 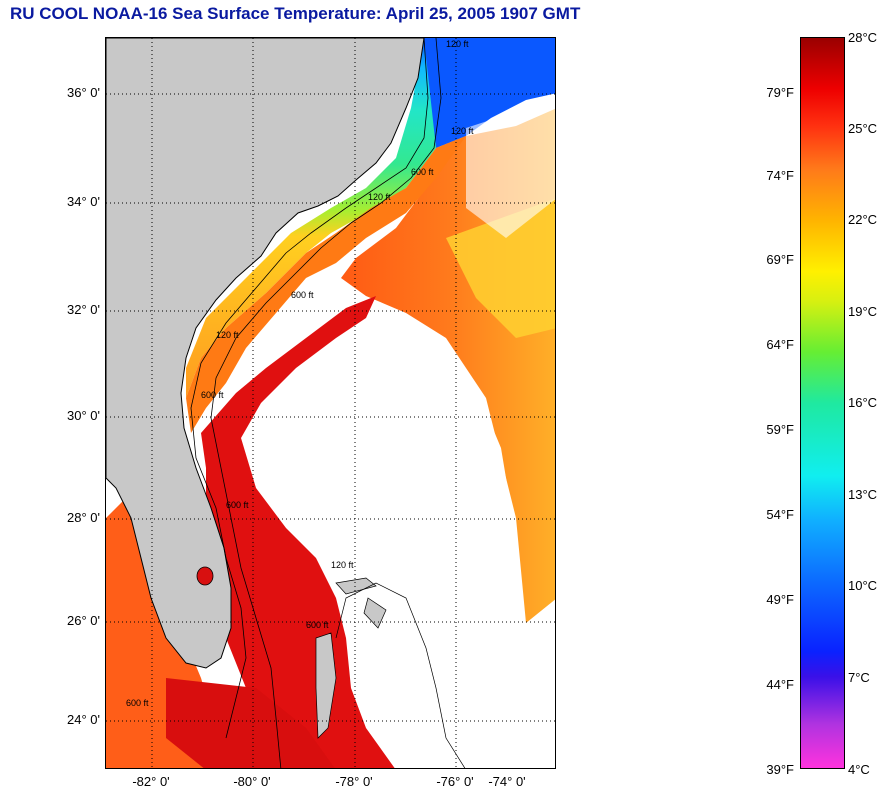 What do you see at coordinates (859, 677) in the screenshot?
I see `colorbar-celsius-label: 7°C` at bounding box center [859, 677].